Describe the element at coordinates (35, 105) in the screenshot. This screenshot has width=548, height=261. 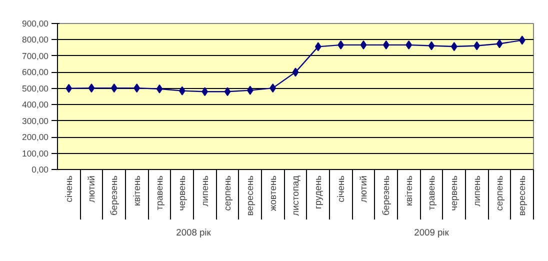
I see `y-tick-label: 400,00` at that location.